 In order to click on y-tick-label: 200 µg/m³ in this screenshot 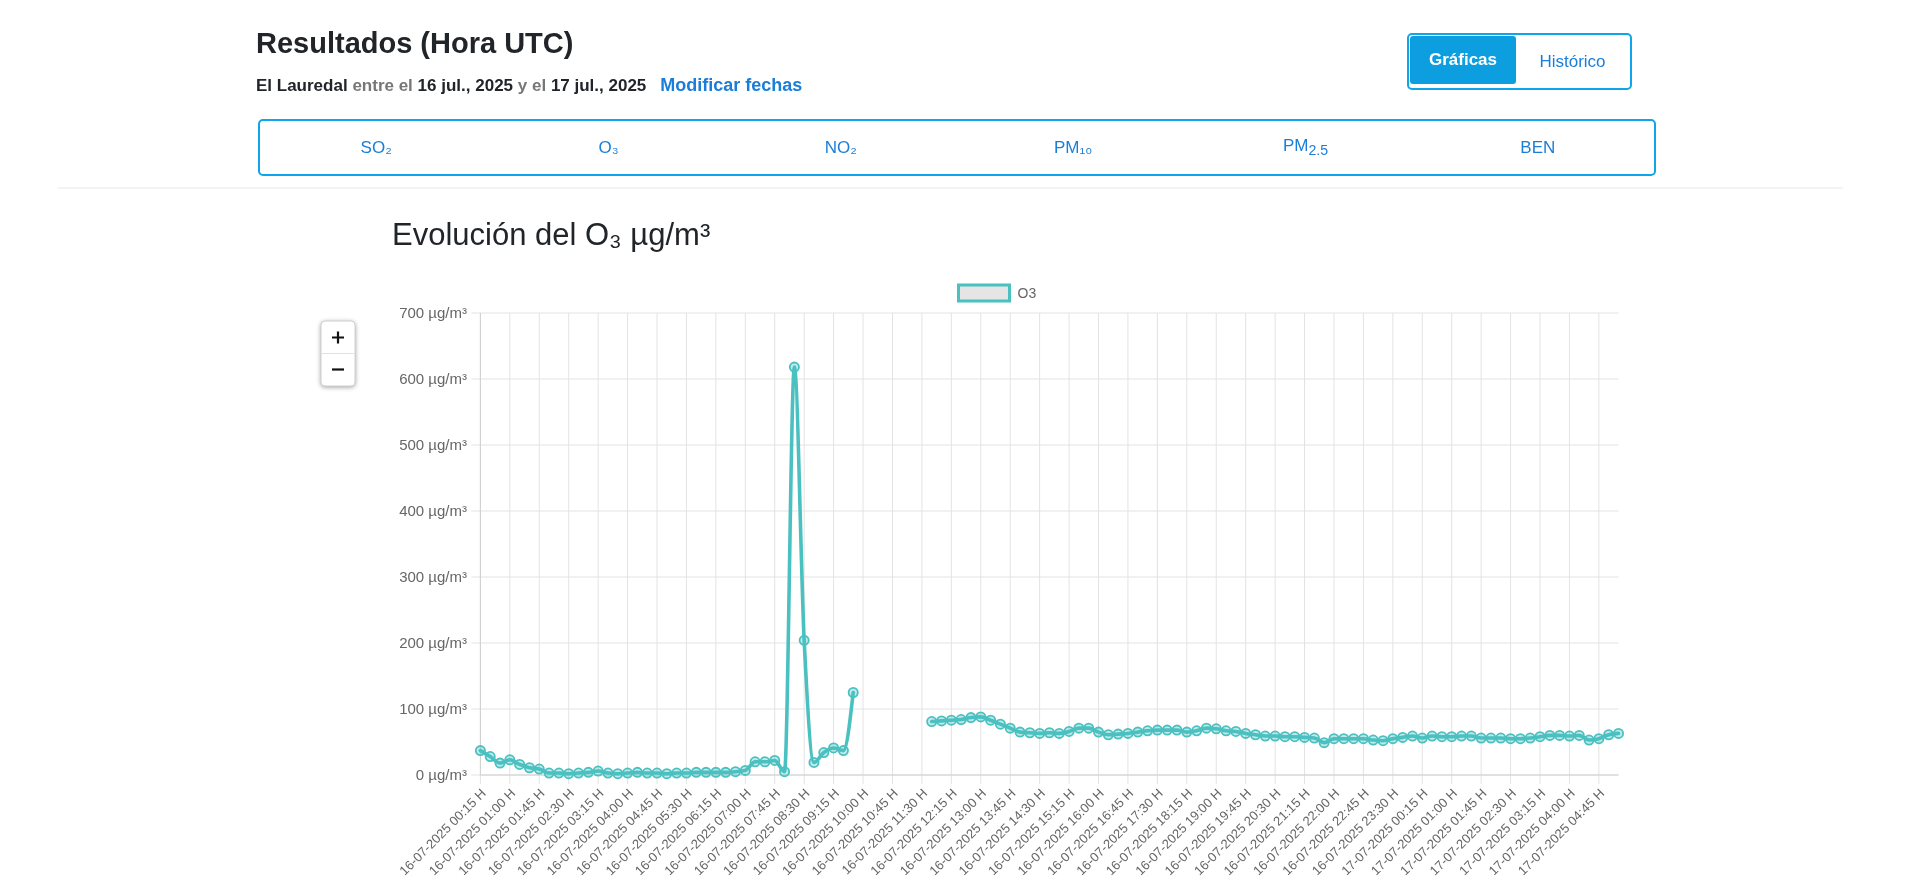, I will do `click(433, 643)`.